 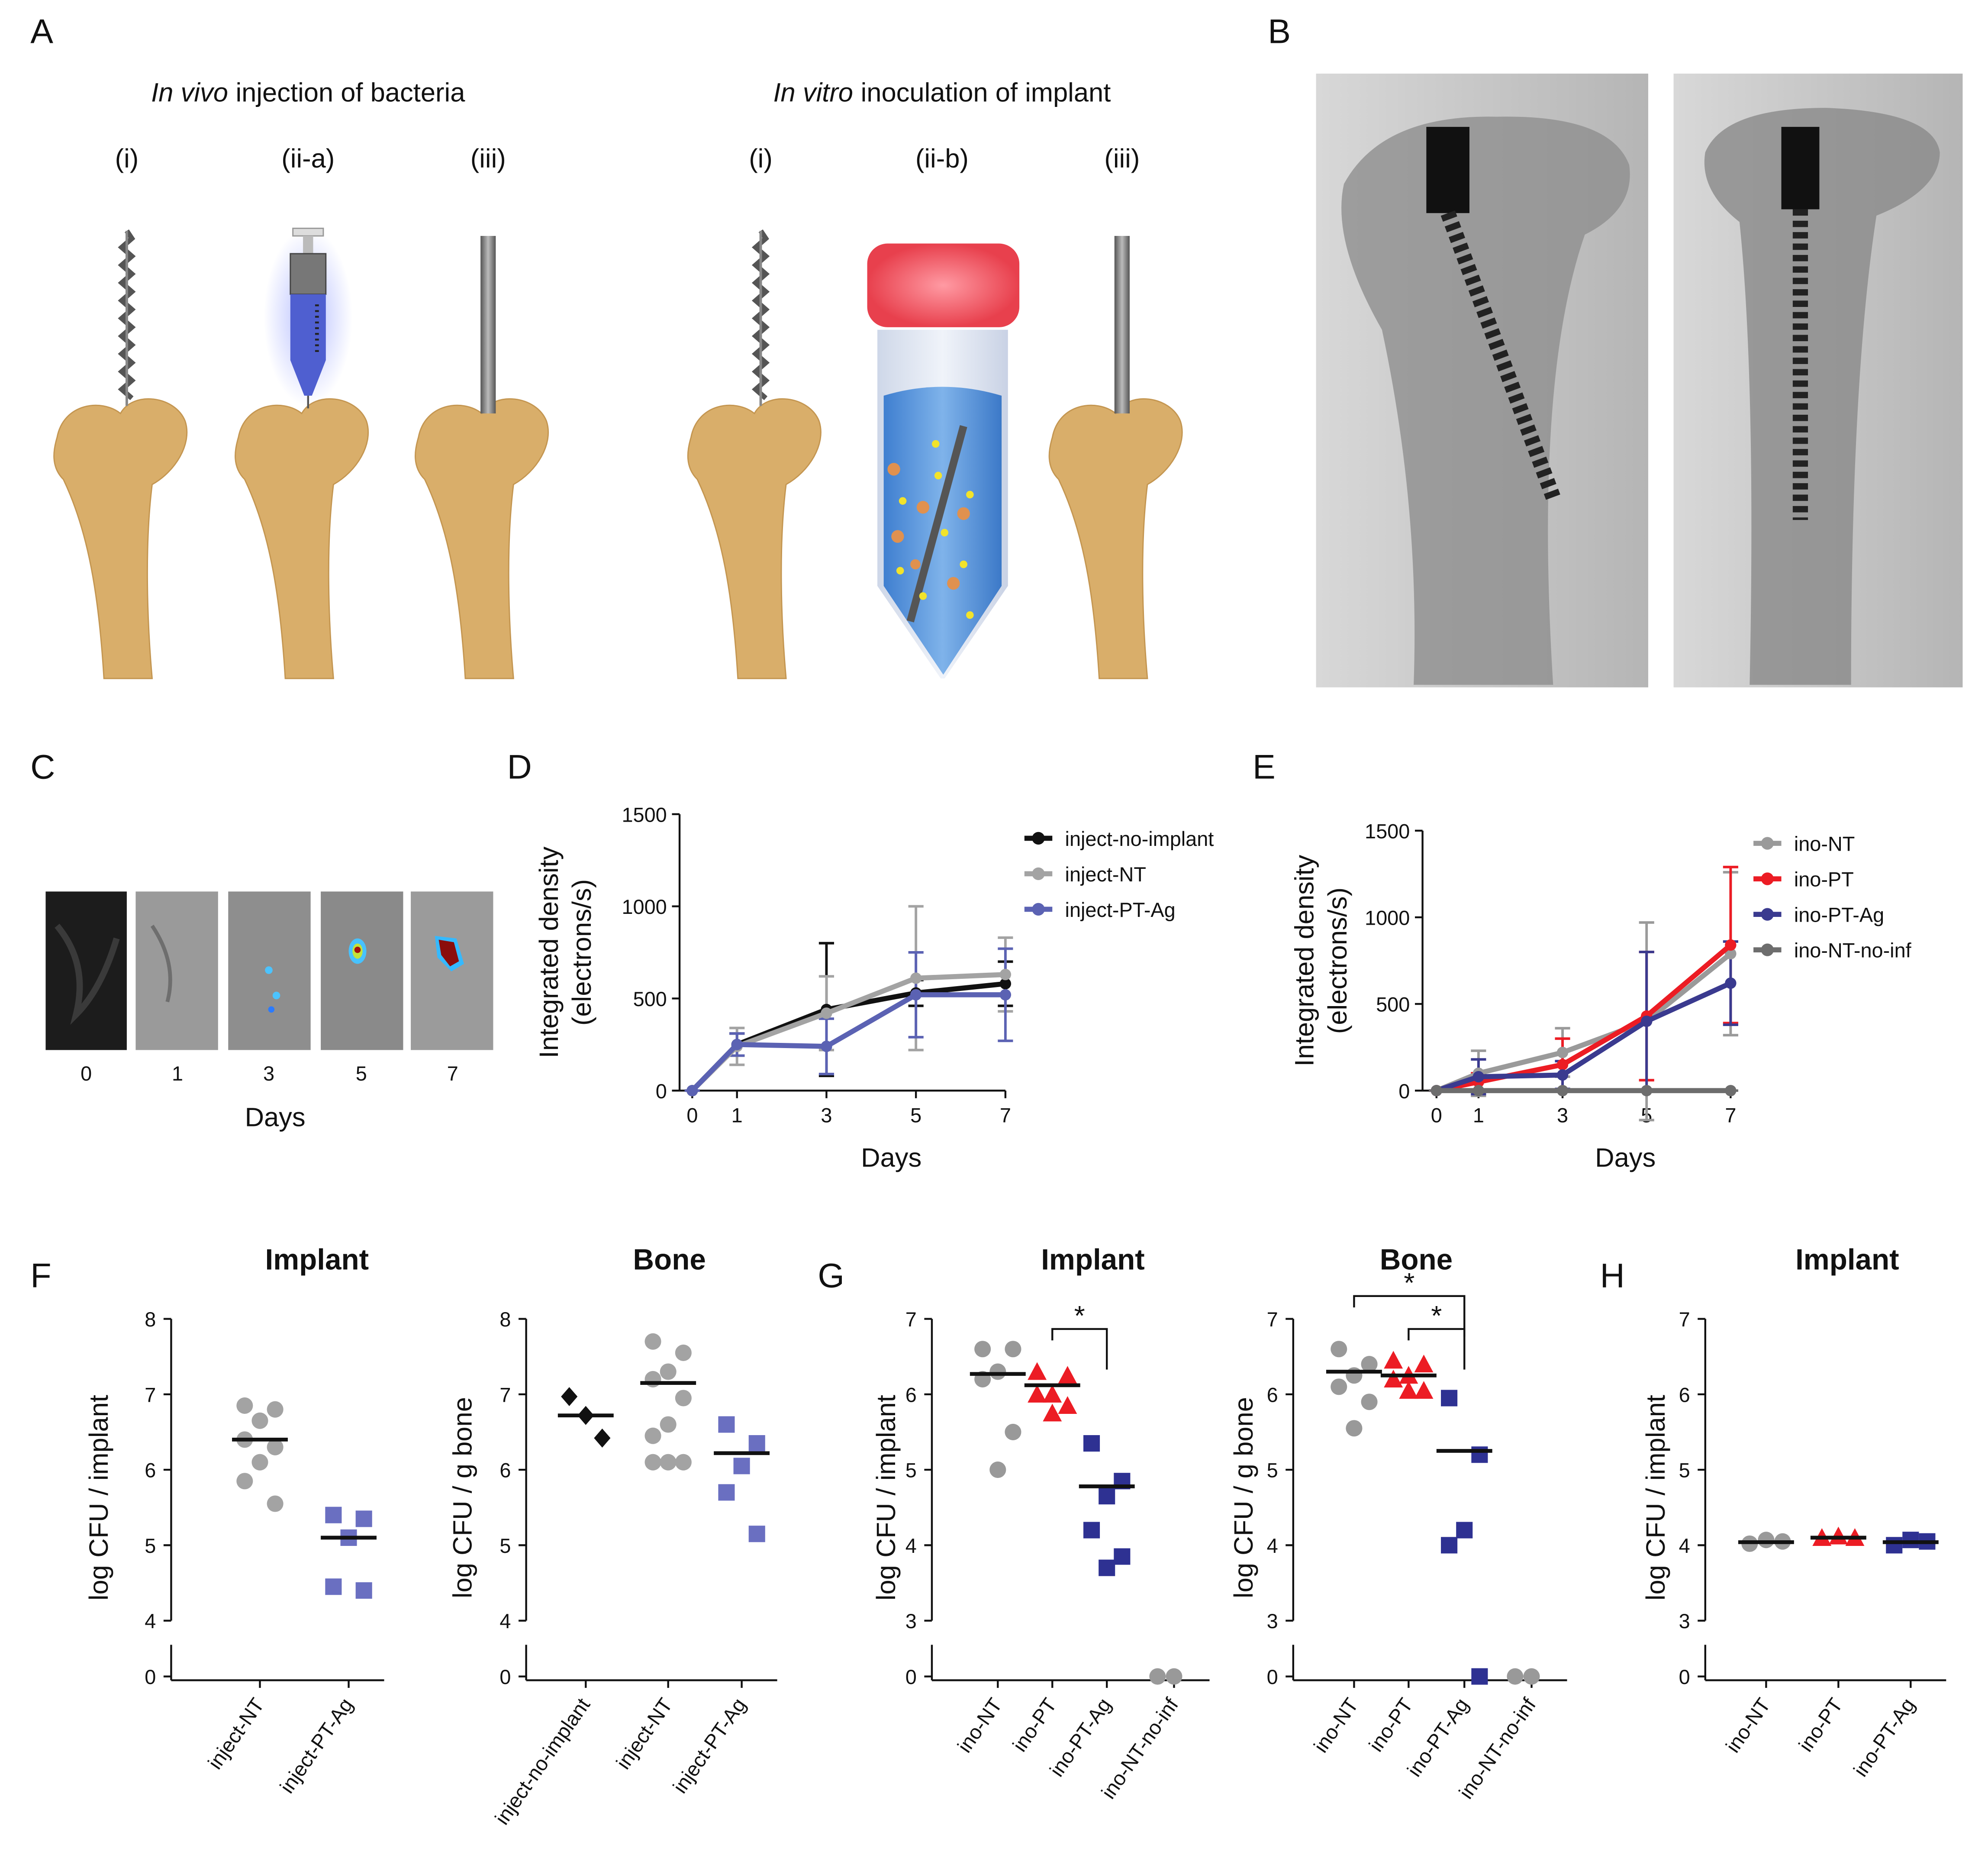 What do you see at coordinates (1800, 168) in the screenshot?
I see `implant-head` at bounding box center [1800, 168].